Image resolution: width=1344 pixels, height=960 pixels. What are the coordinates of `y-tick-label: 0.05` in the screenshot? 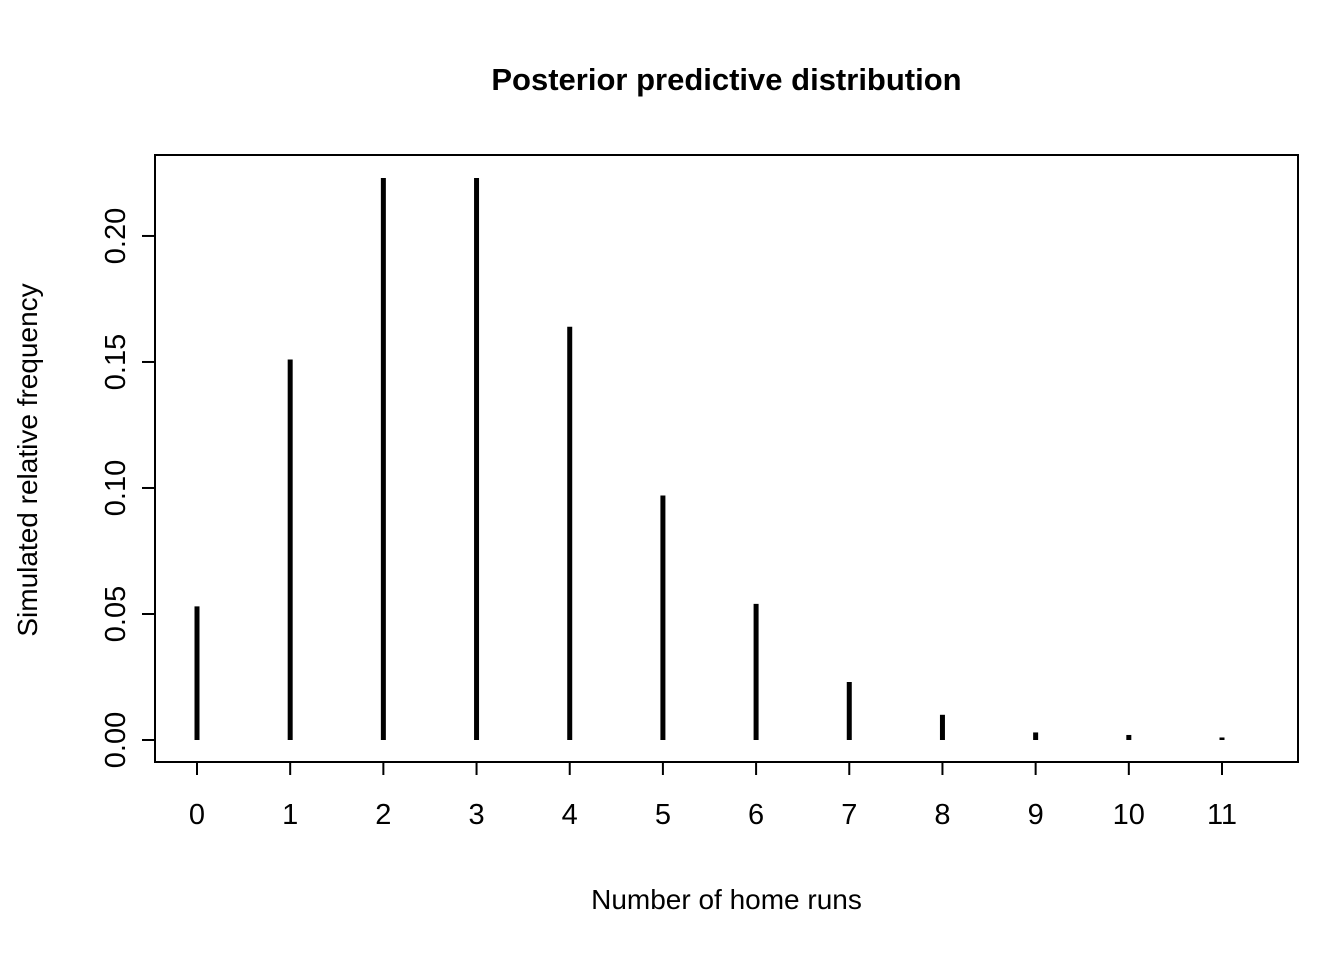 It's located at (116, 614).